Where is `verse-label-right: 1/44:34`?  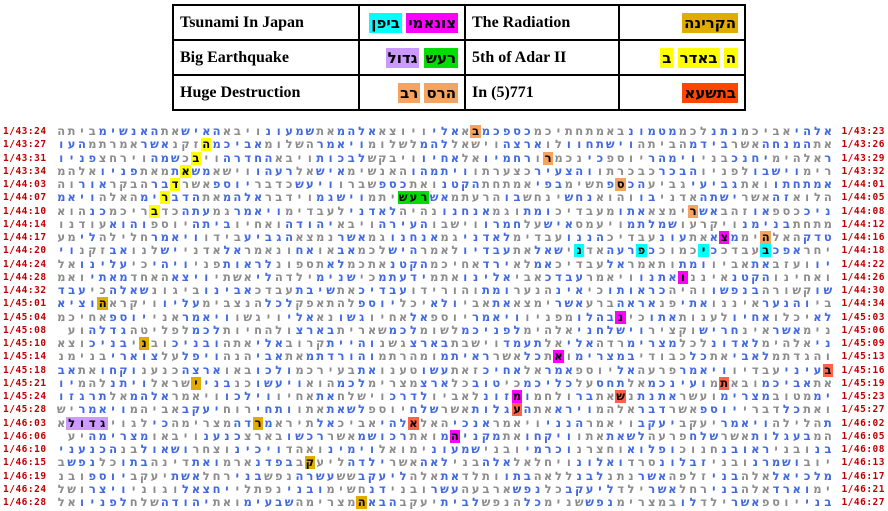
verse-label-right: 1/44:34 is located at coordinates (863, 304).